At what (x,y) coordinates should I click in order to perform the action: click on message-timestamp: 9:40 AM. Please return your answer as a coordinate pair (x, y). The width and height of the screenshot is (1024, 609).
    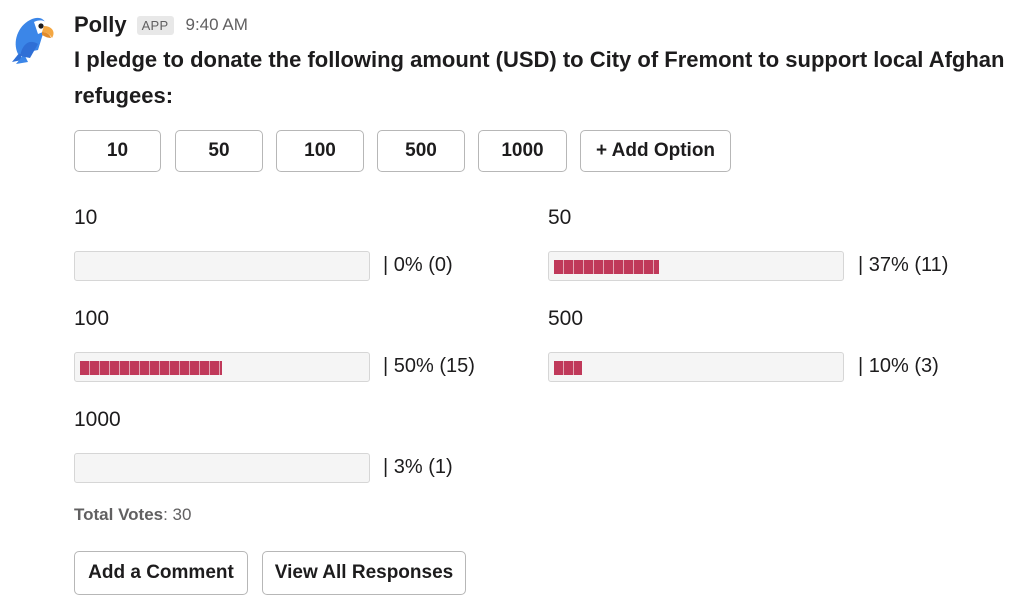
    Looking at the image, I should click on (216, 24).